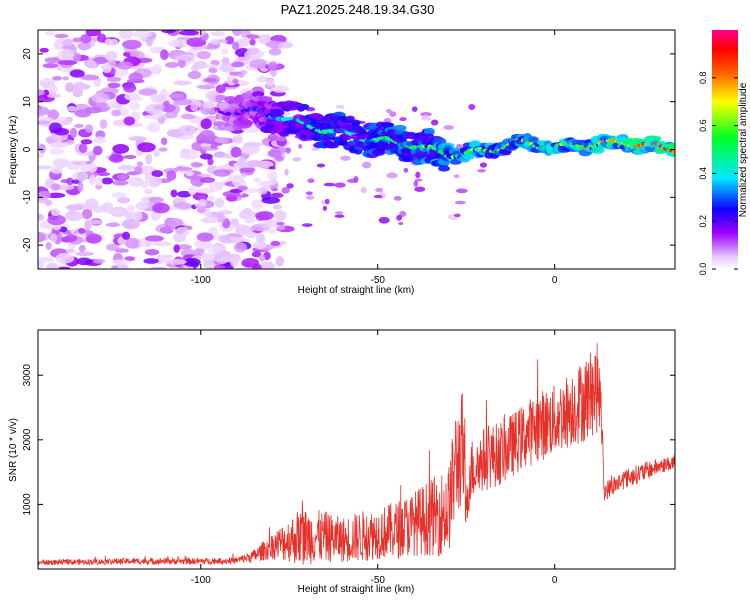 The image size is (750, 600). I want to click on colorbar-tick-label: 0.8, so click(703, 78).